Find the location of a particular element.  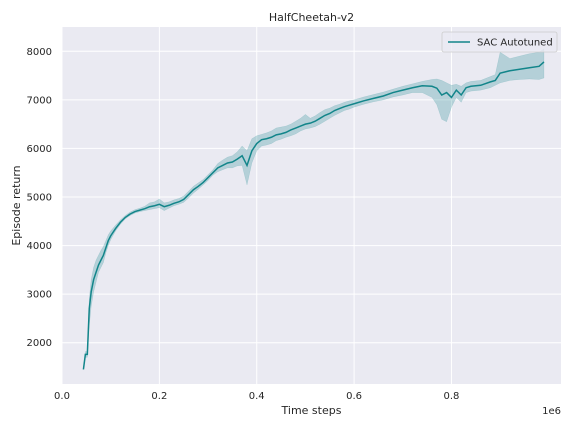

x-tick-labels: 0.0 0.2 0.4 0.6 0.8 is located at coordinates (256, 396).